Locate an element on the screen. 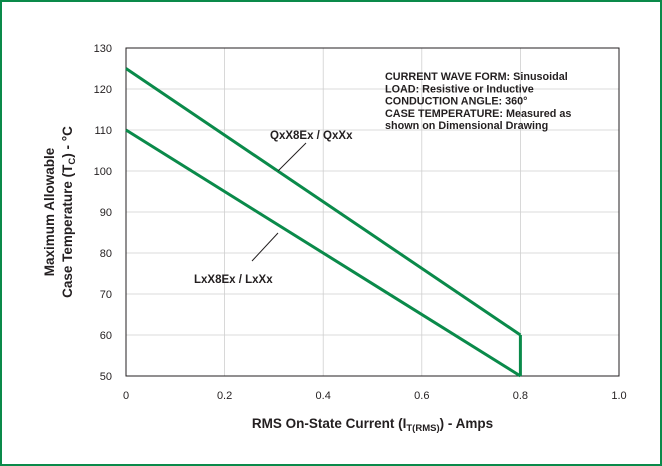 The height and width of the screenshot is (466, 662). y-tick-label: 50 is located at coordinates (106, 377).